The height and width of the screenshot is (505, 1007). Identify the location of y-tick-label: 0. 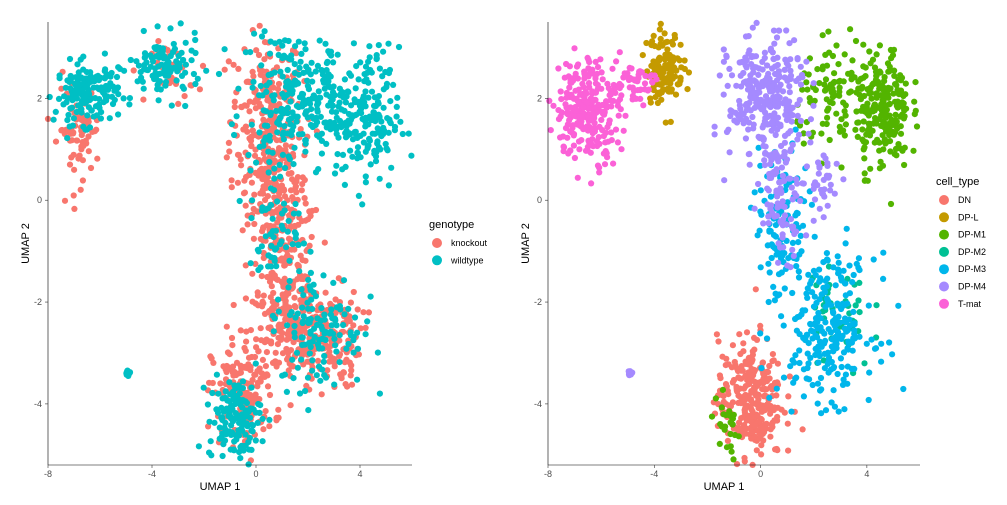
(539, 200).